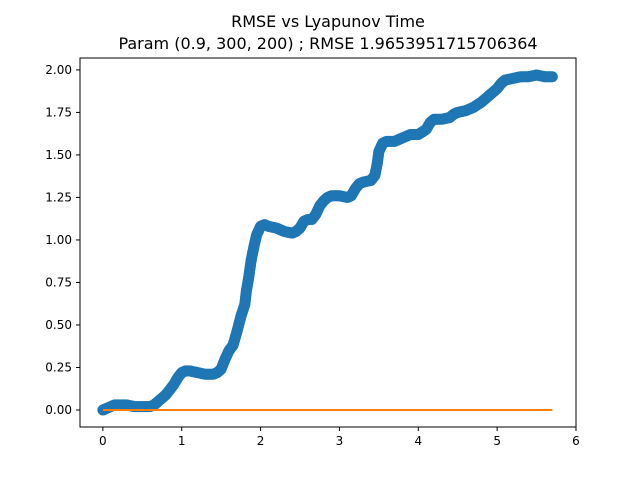 This screenshot has height=480, width=640. I want to click on x-tick-label: 4, so click(418, 441).